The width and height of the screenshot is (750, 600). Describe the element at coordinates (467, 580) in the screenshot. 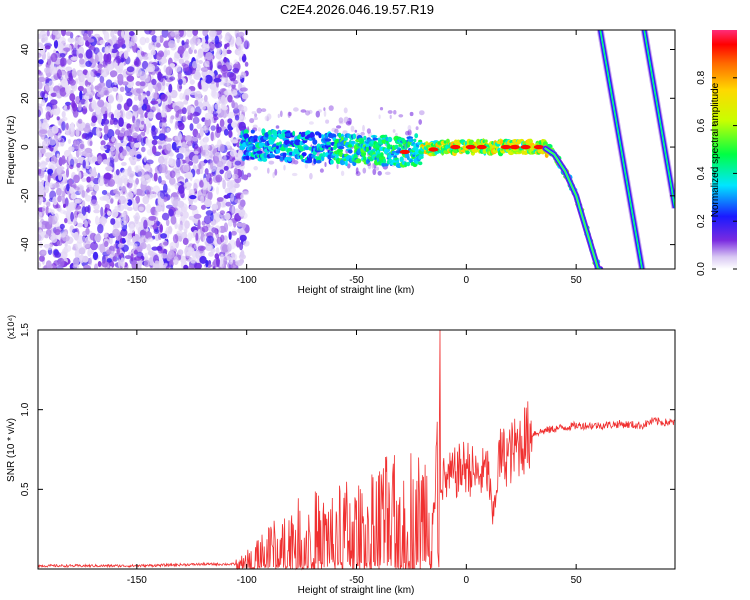

I see `x-tick-label: 0` at that location.